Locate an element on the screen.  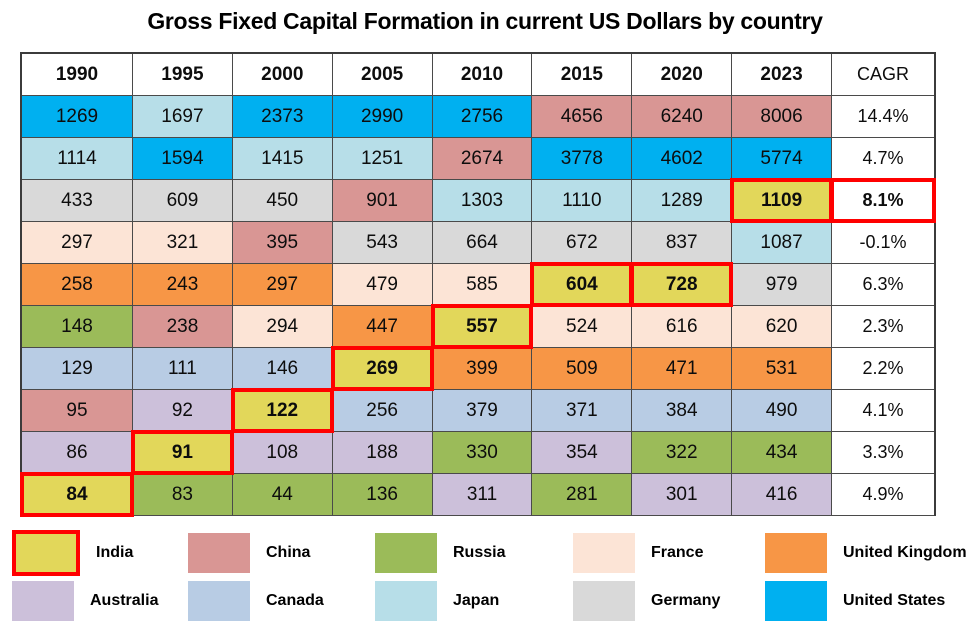
cell-1995-australia: 92 is located at coordinates (183, 411).